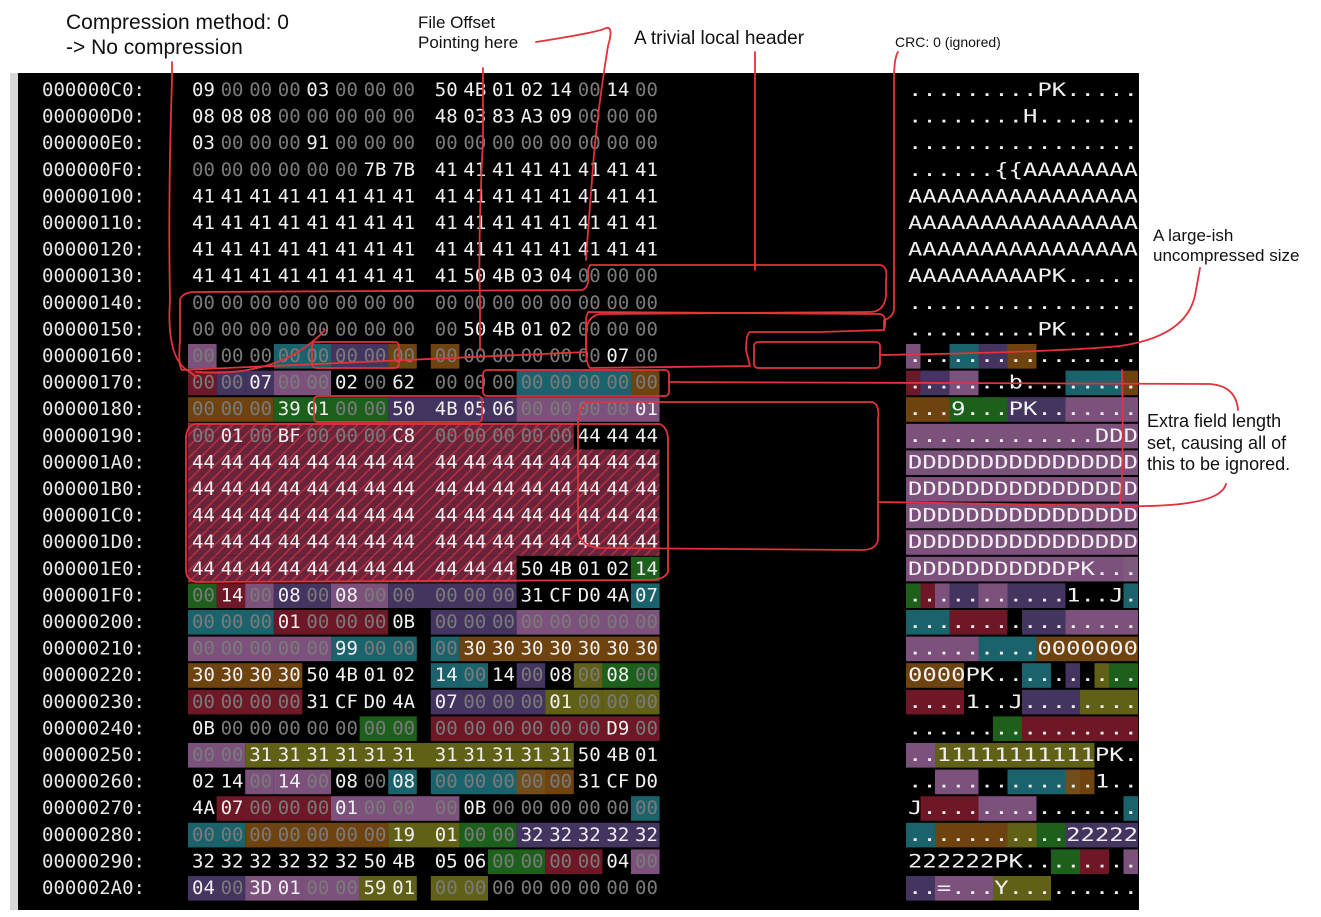 This screenshot has width=1321, height=917. What do you see at coordinates (93, 569) in the screenshot?
I see `row-offset: 000001E0:` at bounding box center [93, 569].